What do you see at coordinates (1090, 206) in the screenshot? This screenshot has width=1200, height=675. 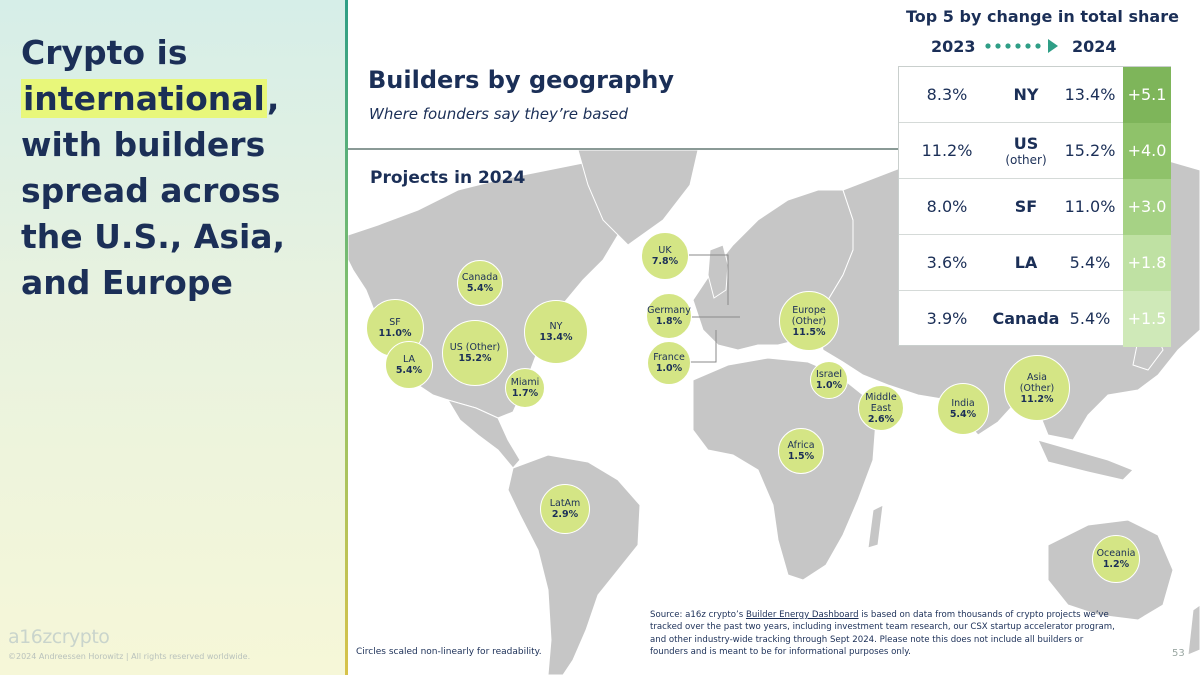 I see `cell-2024-share: 11.0%` at bounding box center [1090, 206].